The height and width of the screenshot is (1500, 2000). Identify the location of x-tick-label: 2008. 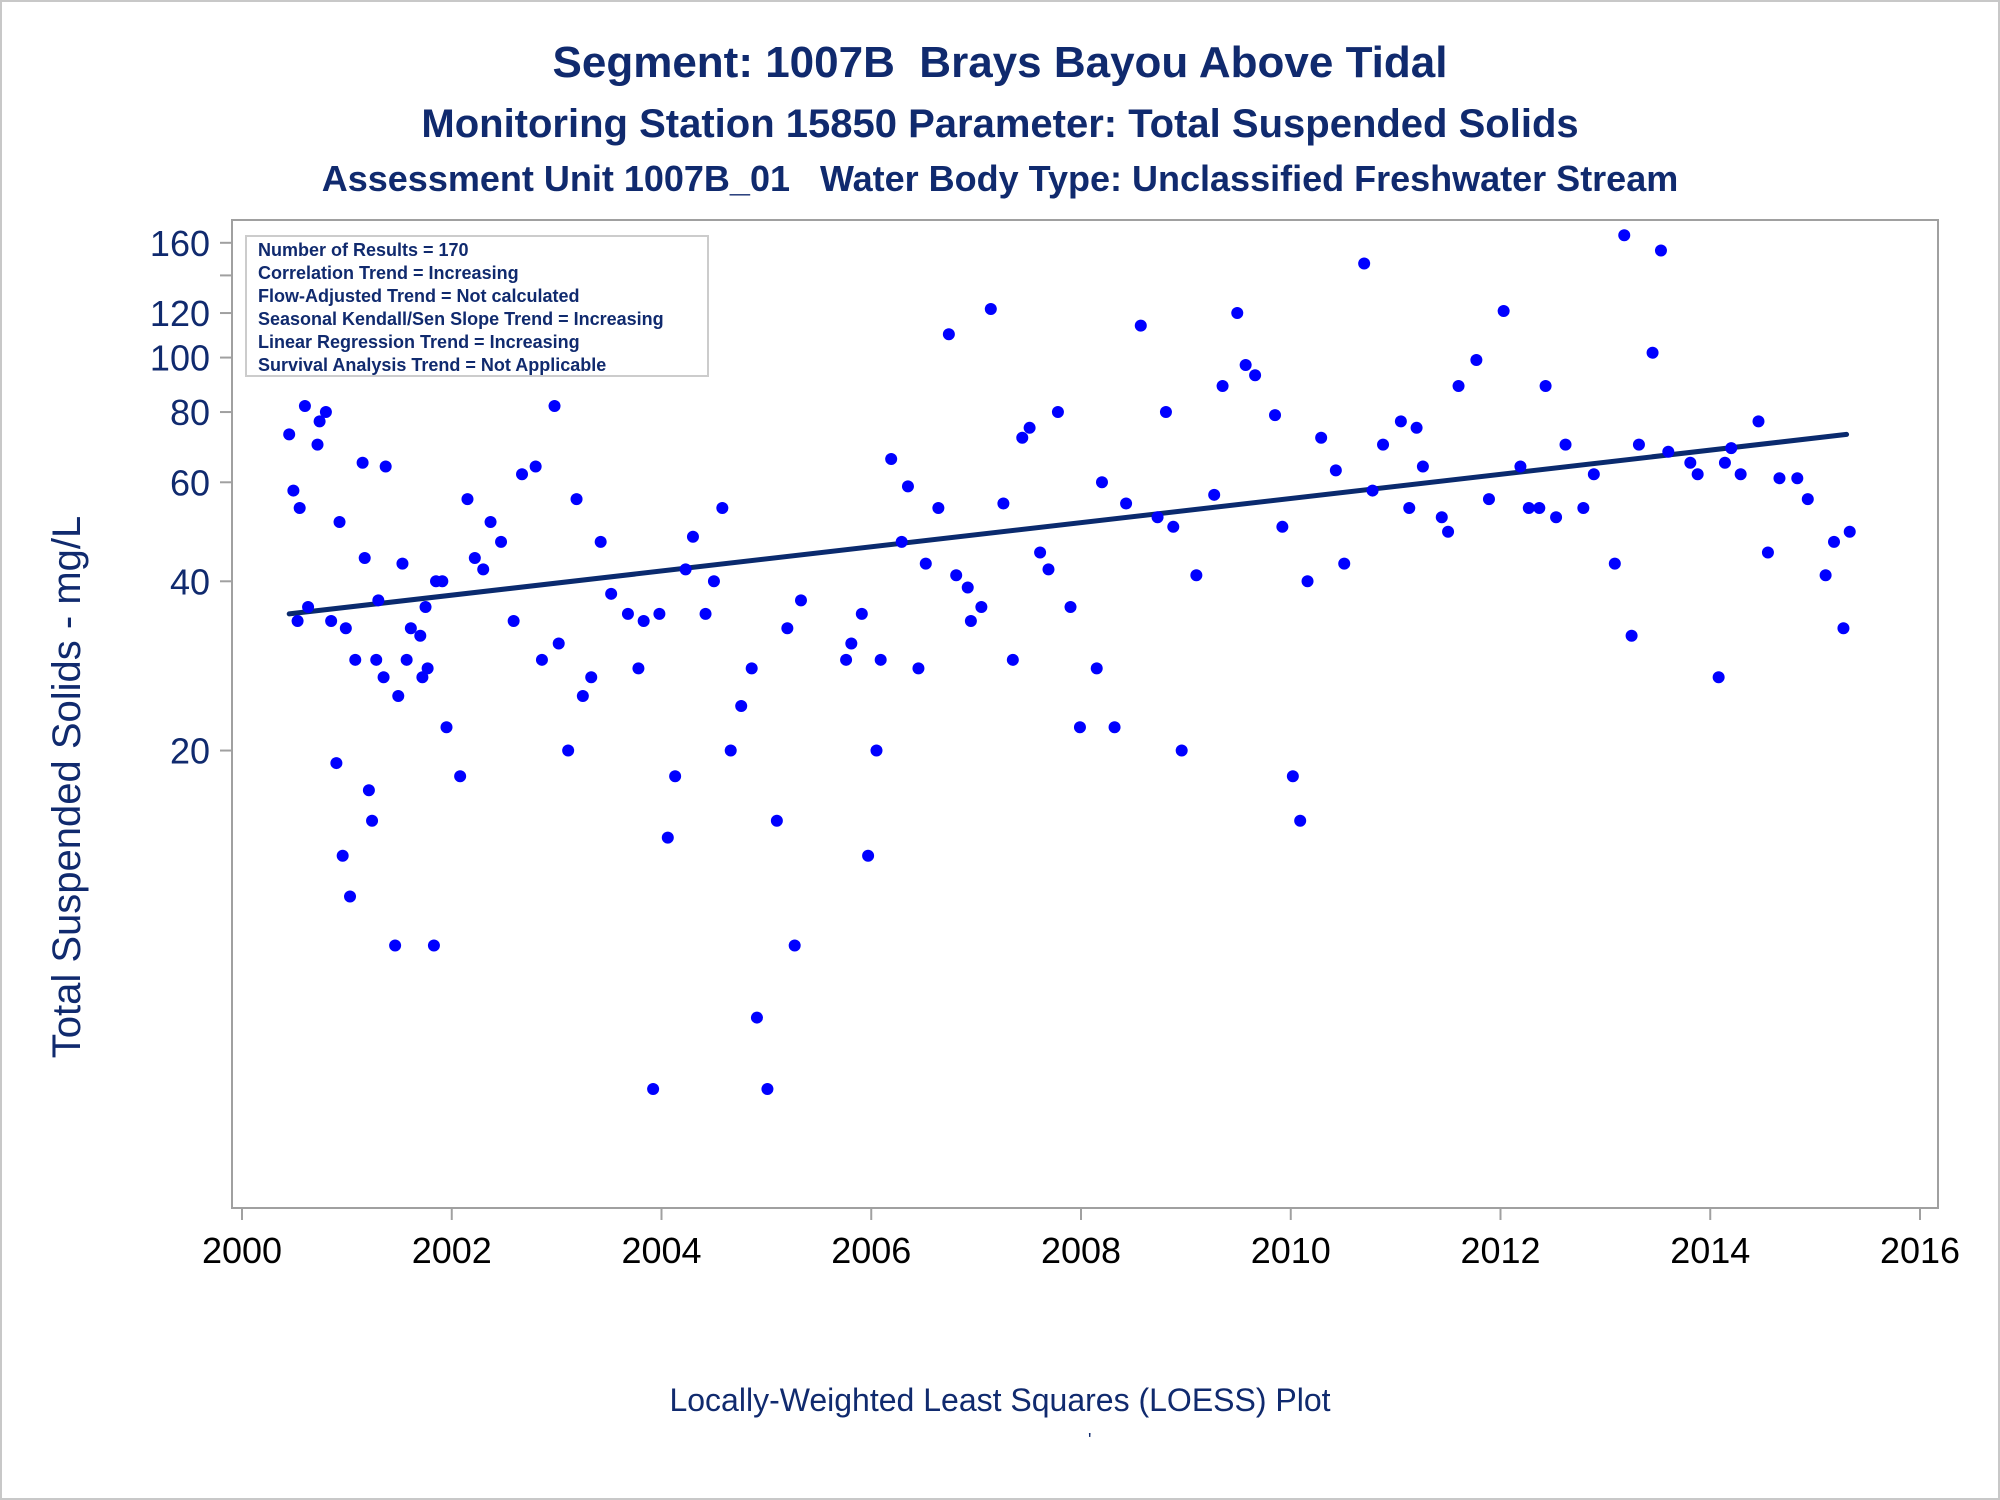
(1081, 1250).